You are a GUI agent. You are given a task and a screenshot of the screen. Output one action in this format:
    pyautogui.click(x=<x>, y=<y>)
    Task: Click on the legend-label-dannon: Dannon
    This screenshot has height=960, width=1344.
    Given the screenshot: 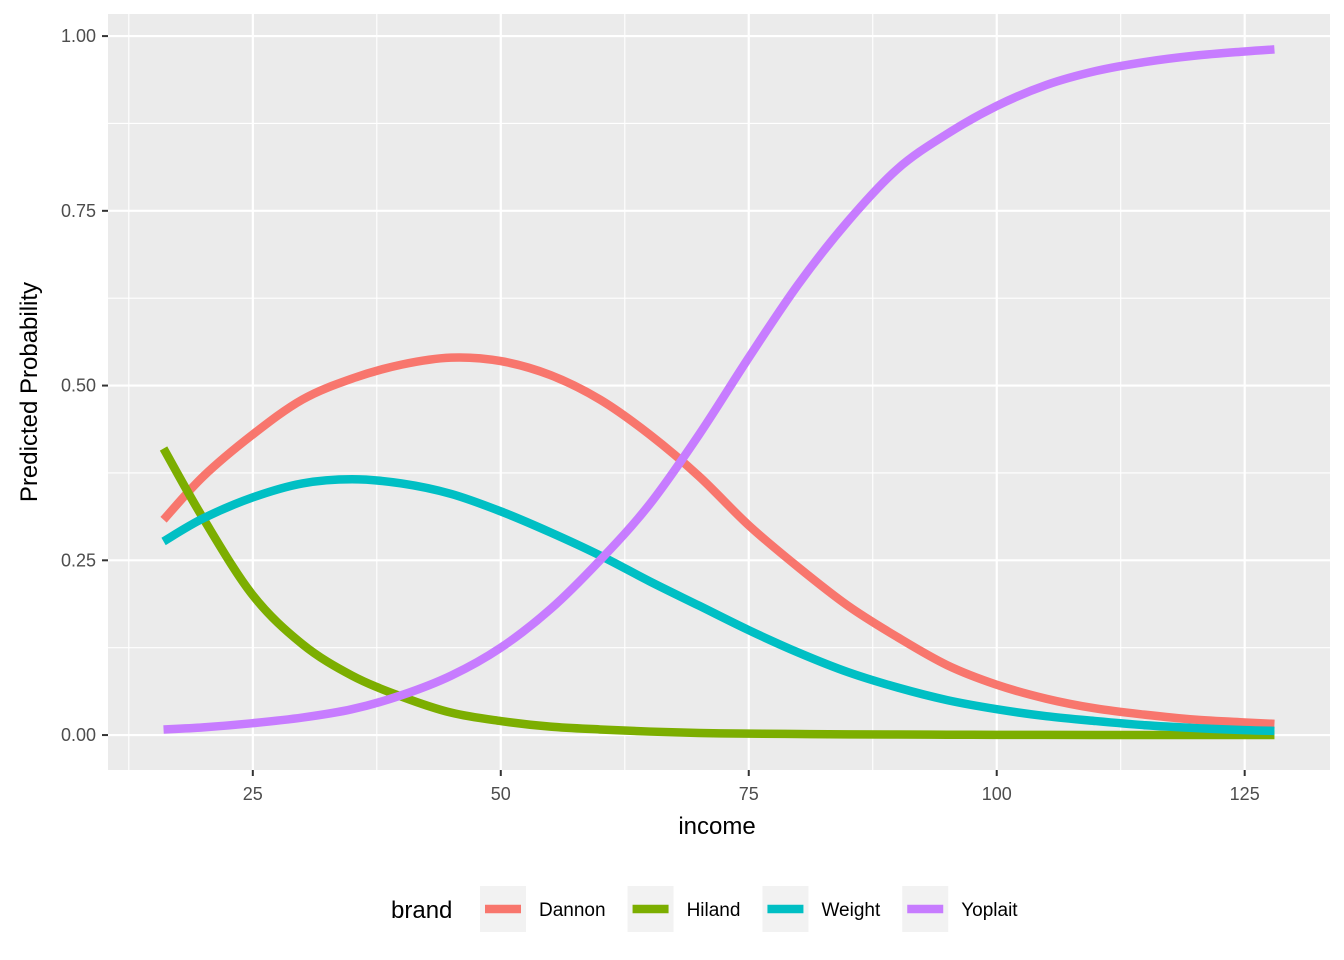 What is the action you would take?
    pyautogui.click(x=572, y=910)
    